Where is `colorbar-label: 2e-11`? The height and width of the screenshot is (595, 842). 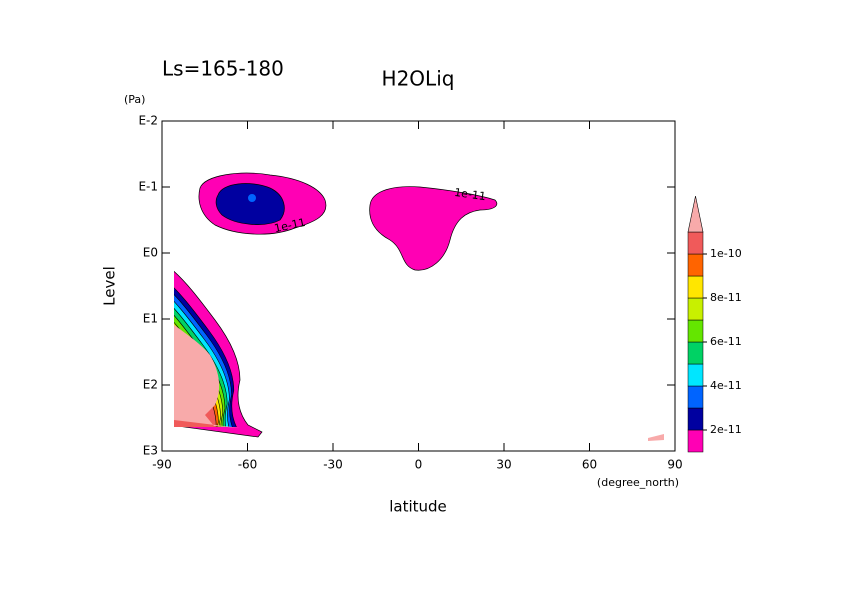
colorbar-label: 2e-11 is located at coordinates (726, 429).